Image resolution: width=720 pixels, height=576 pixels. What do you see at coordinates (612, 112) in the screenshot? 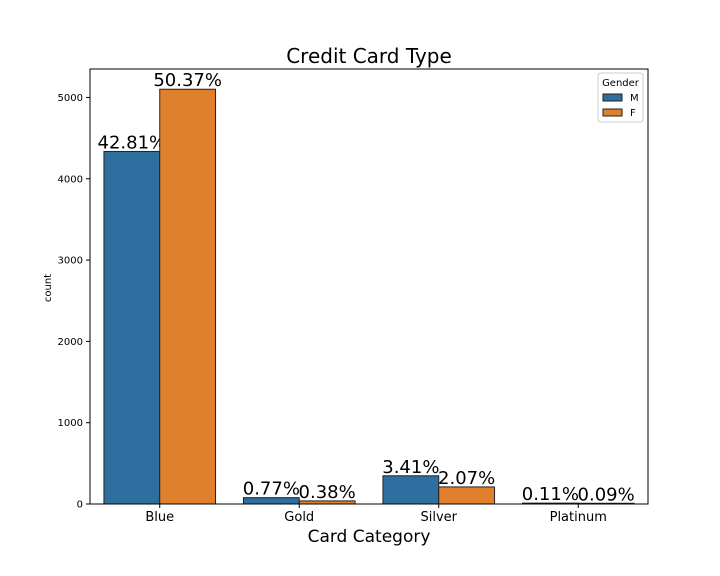
I see `legend-swatch-f` at bounding box center [612, 112].